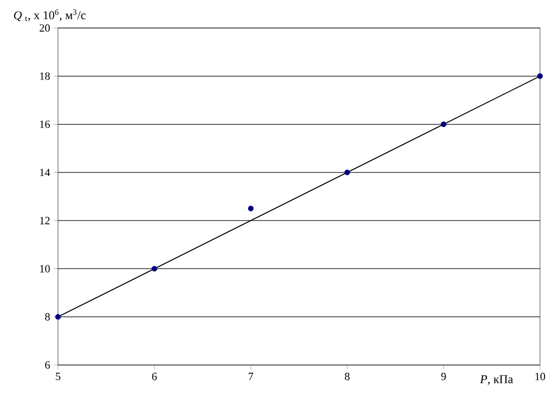  I want to click on y-tick-label: 8, so click(47, 317).